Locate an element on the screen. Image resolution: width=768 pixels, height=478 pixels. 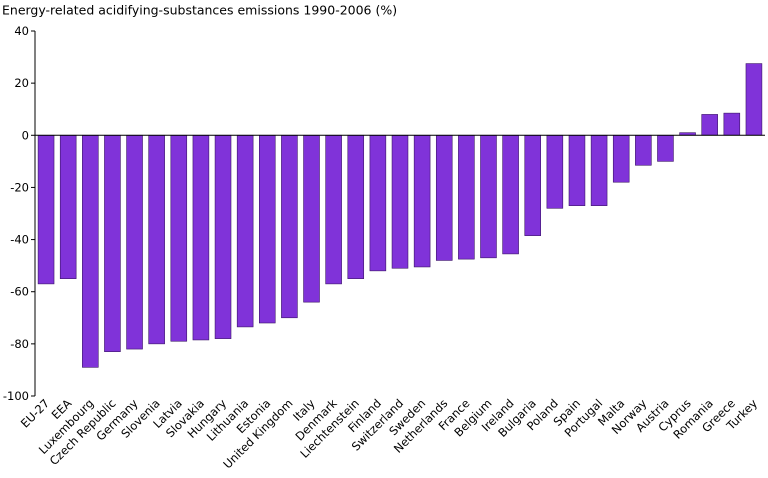
y-tick-label: -100 is located at coordinates (16, 396).